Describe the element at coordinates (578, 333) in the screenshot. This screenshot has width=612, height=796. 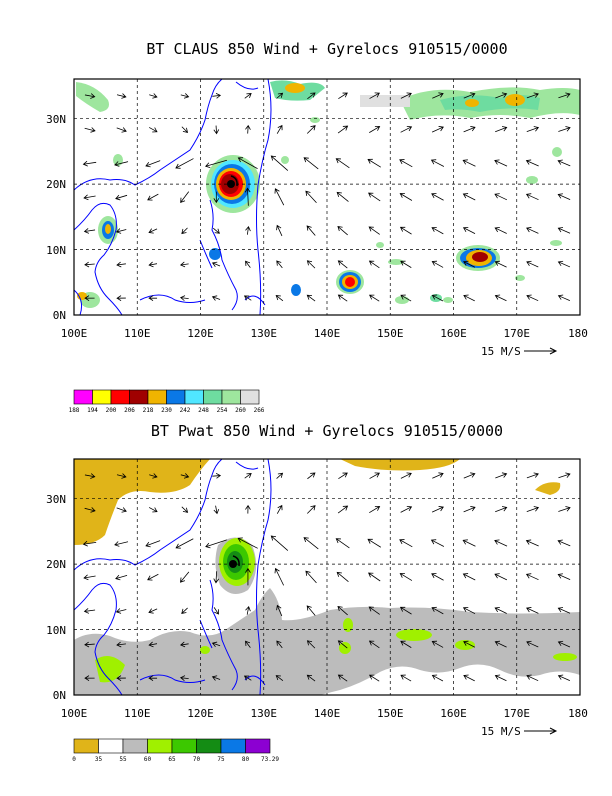
I see `x-tick-label: 180` at that location.